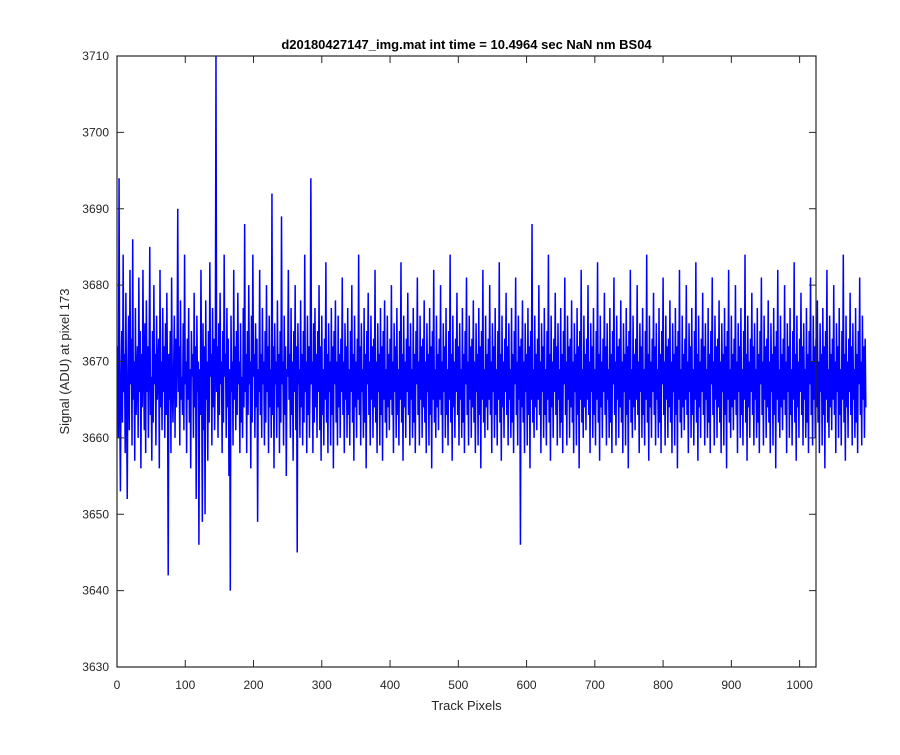 The image size is (900, 755). I want to click on x-tick-label: 400, so click(390, 685).